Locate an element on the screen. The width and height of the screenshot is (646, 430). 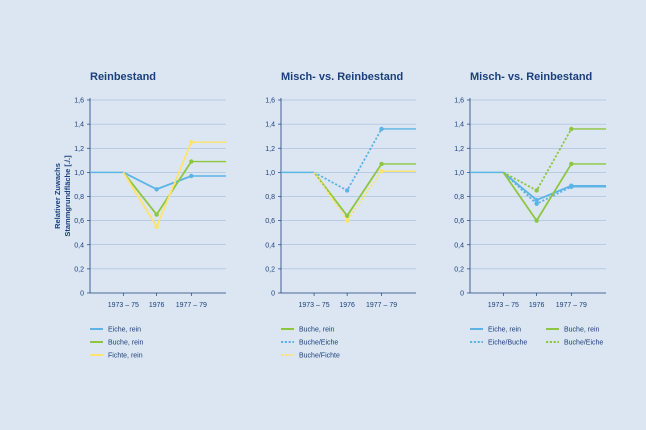
series-line is located at coordinates (348, 160).